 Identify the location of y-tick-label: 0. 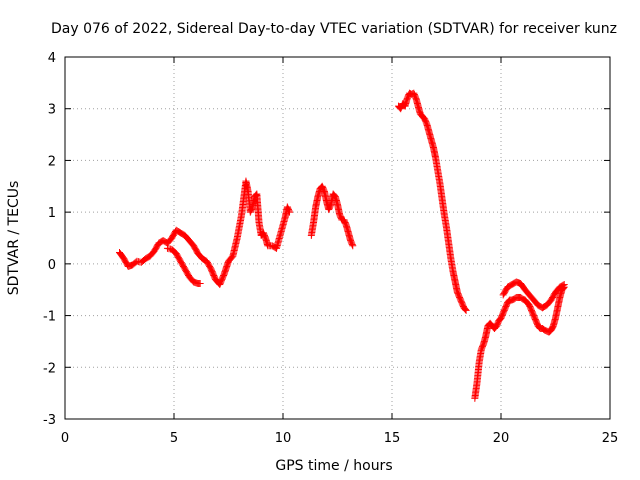
(52, 265).